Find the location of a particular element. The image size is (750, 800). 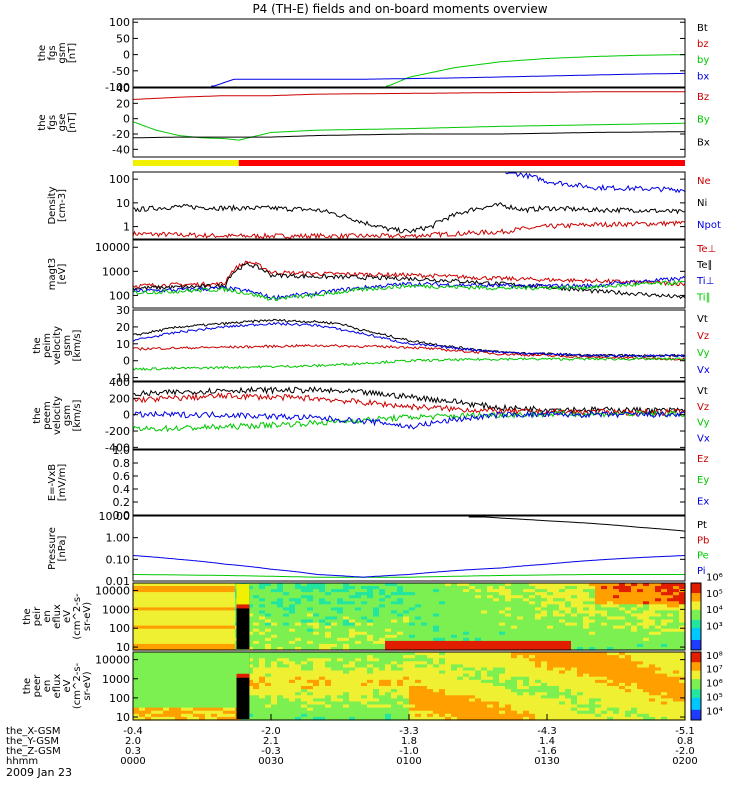

colorbar-tick-label: 10⁵ is located at coordinates (714, 594).